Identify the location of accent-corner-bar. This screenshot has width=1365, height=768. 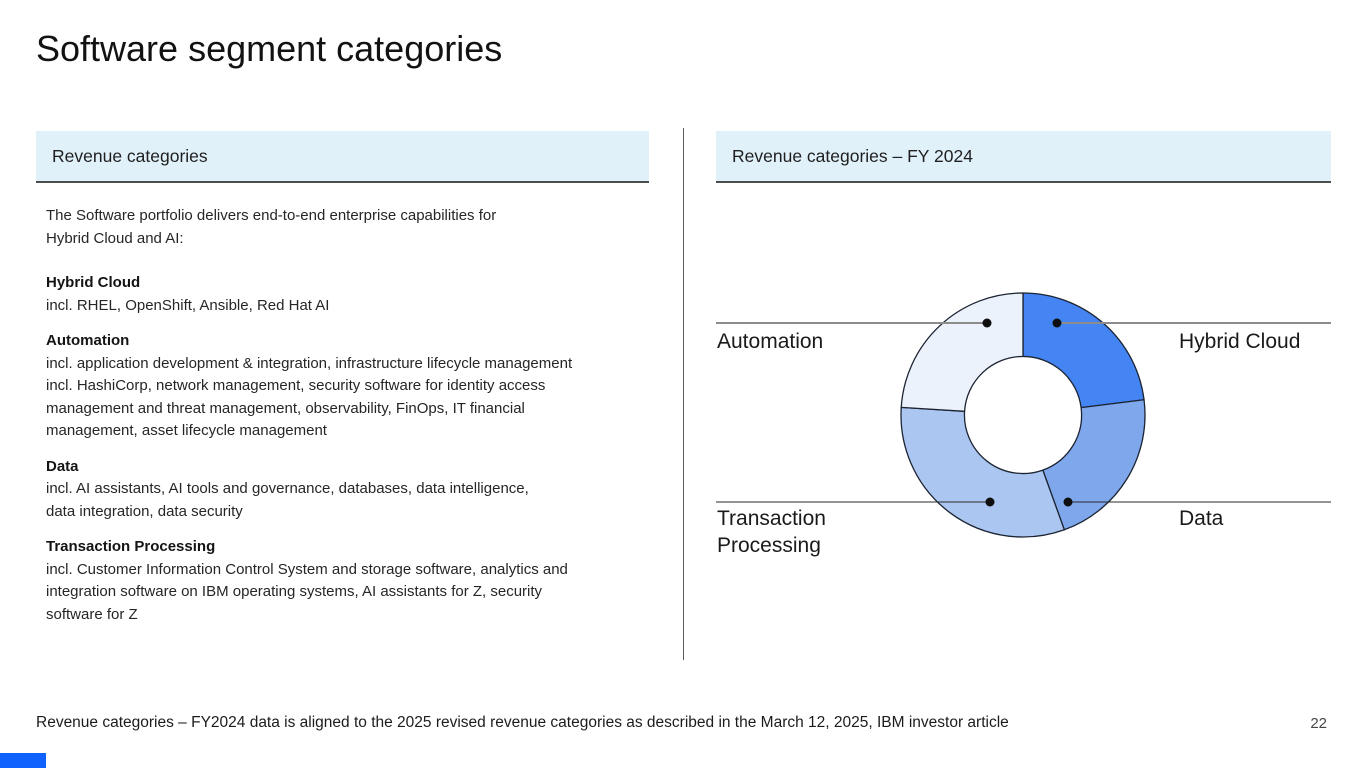
(23, 760).